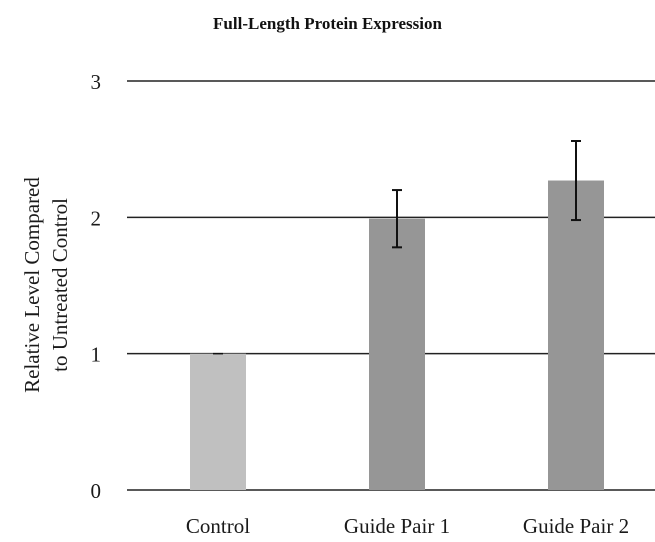 This screenshot has height=542, width=655. Describe the element at coordinates (96, 491) in the screenshot. I see `y-tick-label: 0` at that location.